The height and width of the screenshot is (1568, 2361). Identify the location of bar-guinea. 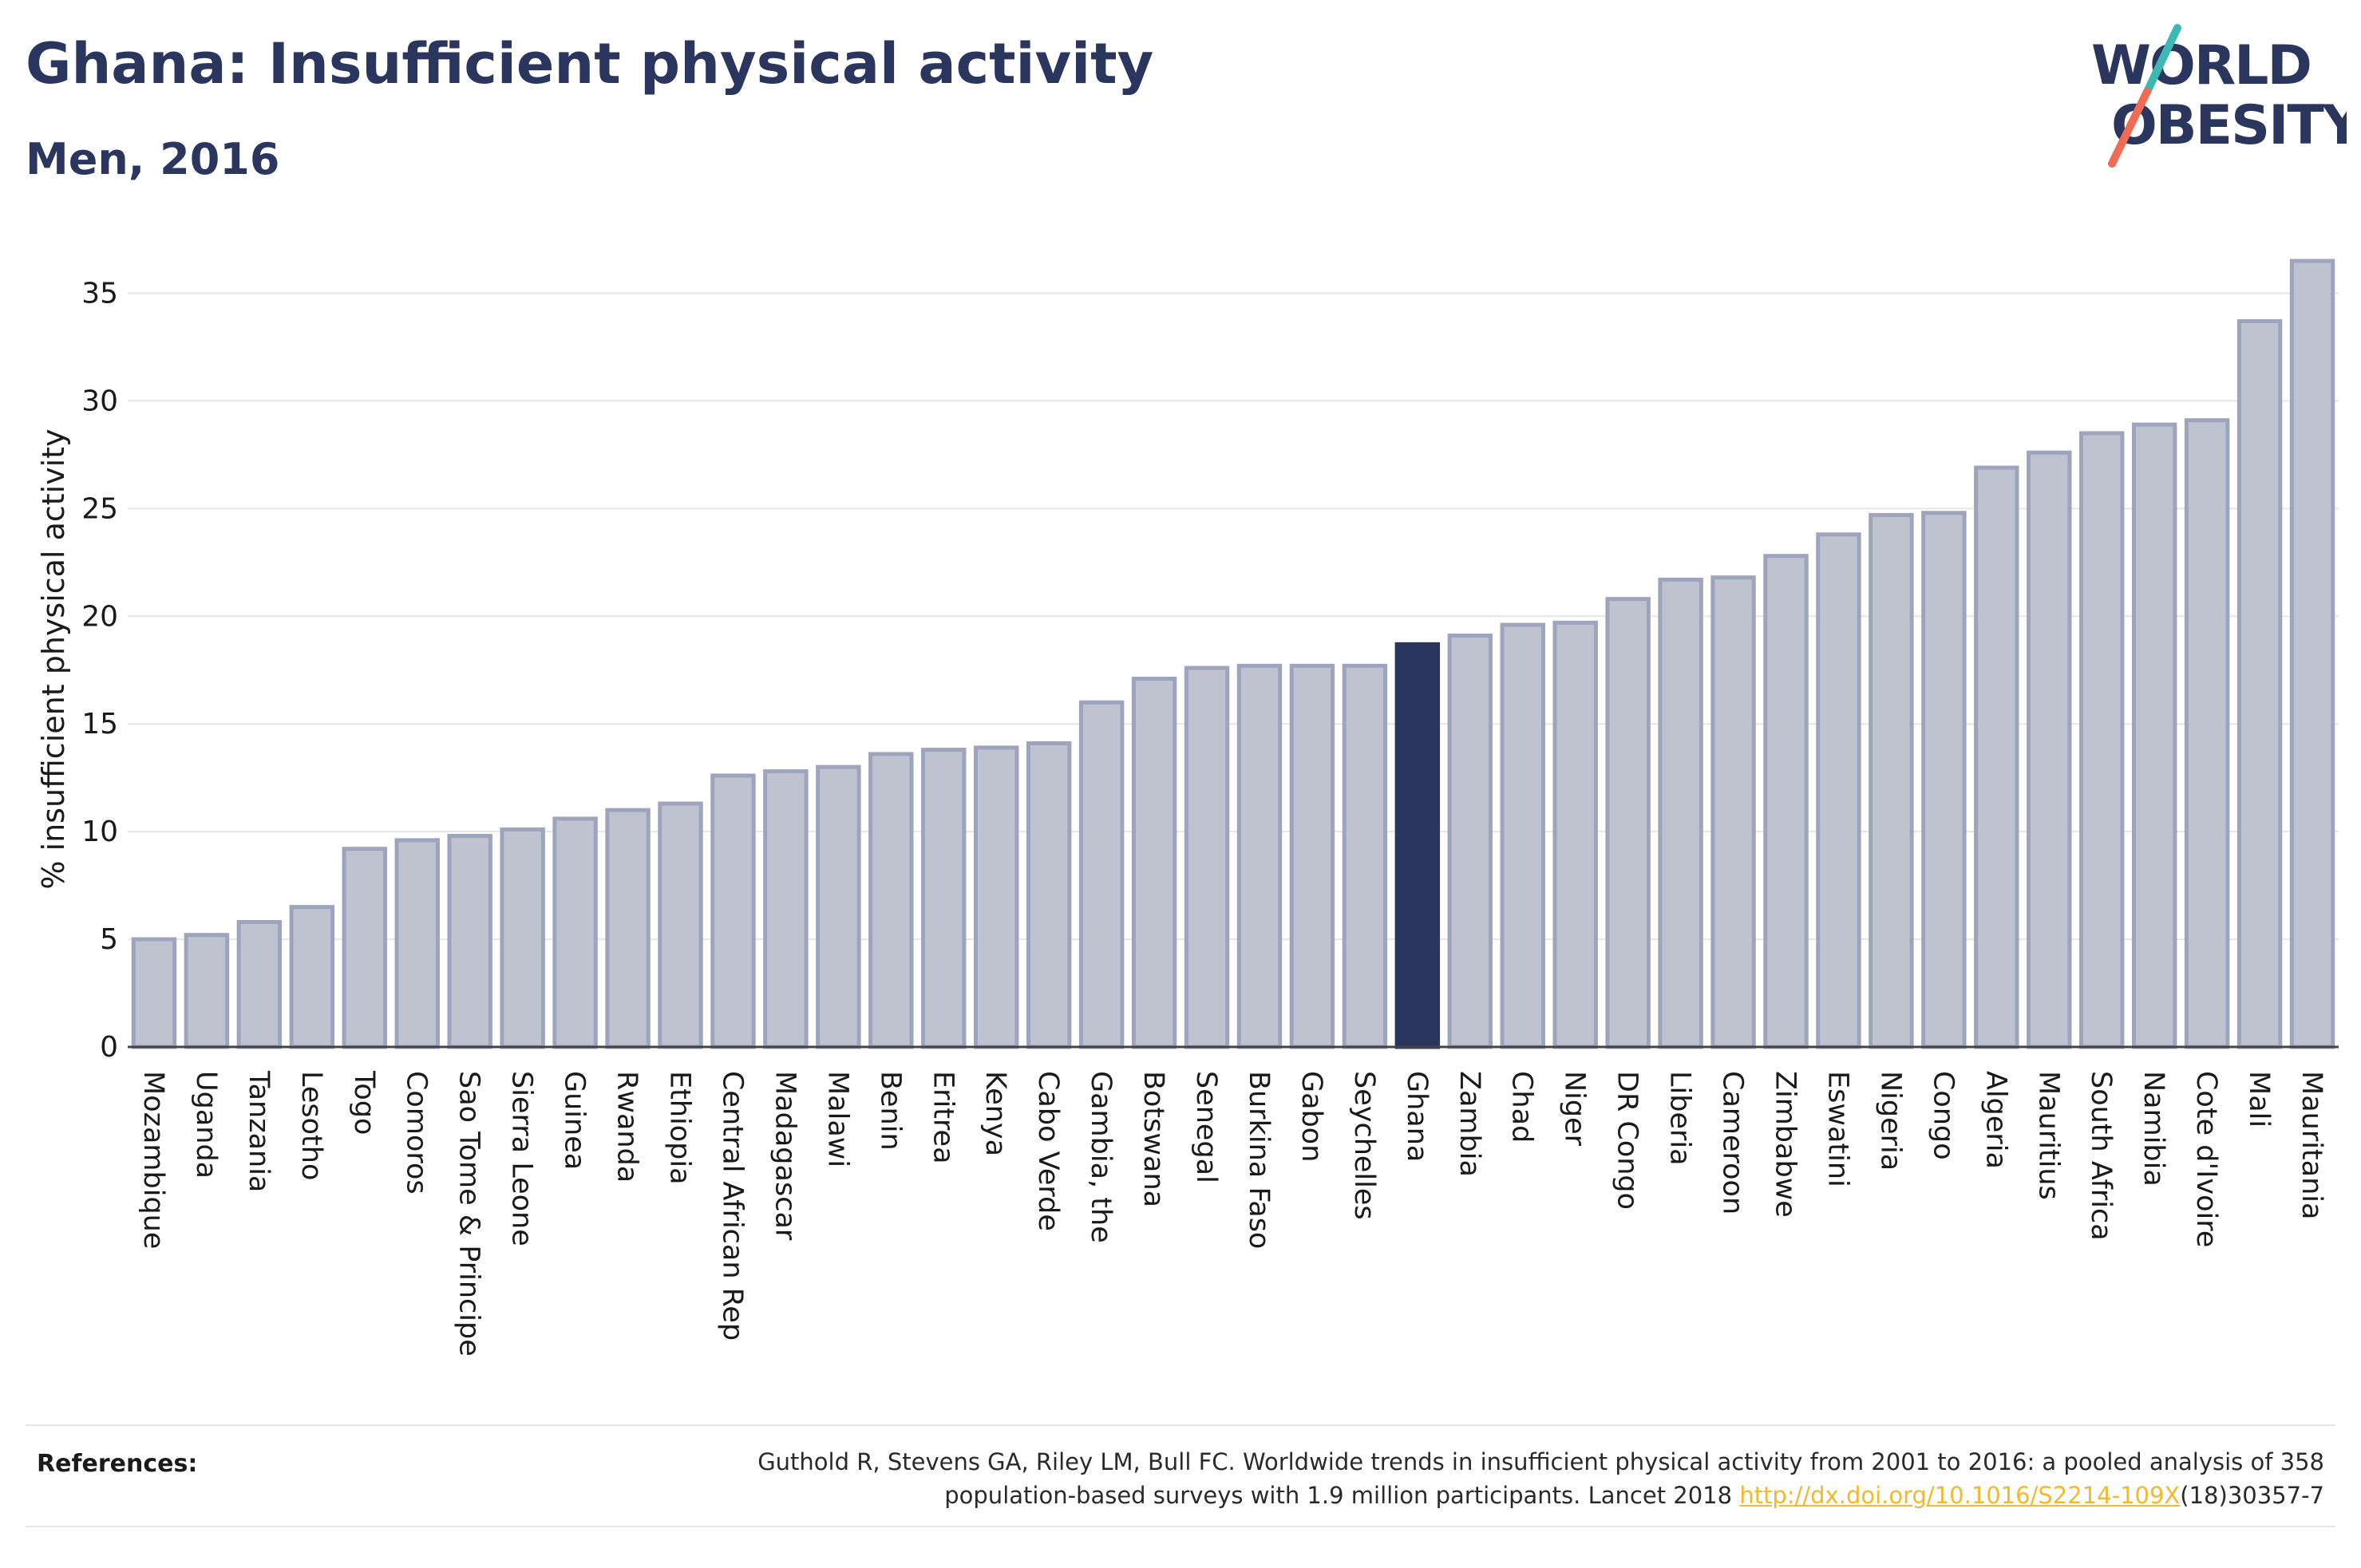
(575, 932).